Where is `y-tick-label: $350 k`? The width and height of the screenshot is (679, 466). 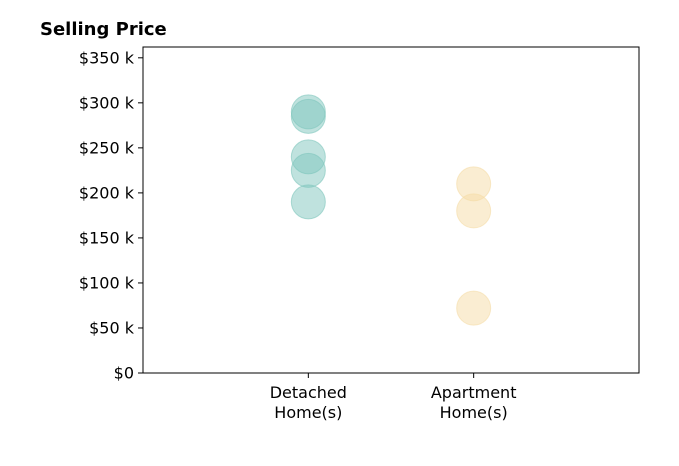 y-tick-label: $350 k is located at coordinates (107, 57).